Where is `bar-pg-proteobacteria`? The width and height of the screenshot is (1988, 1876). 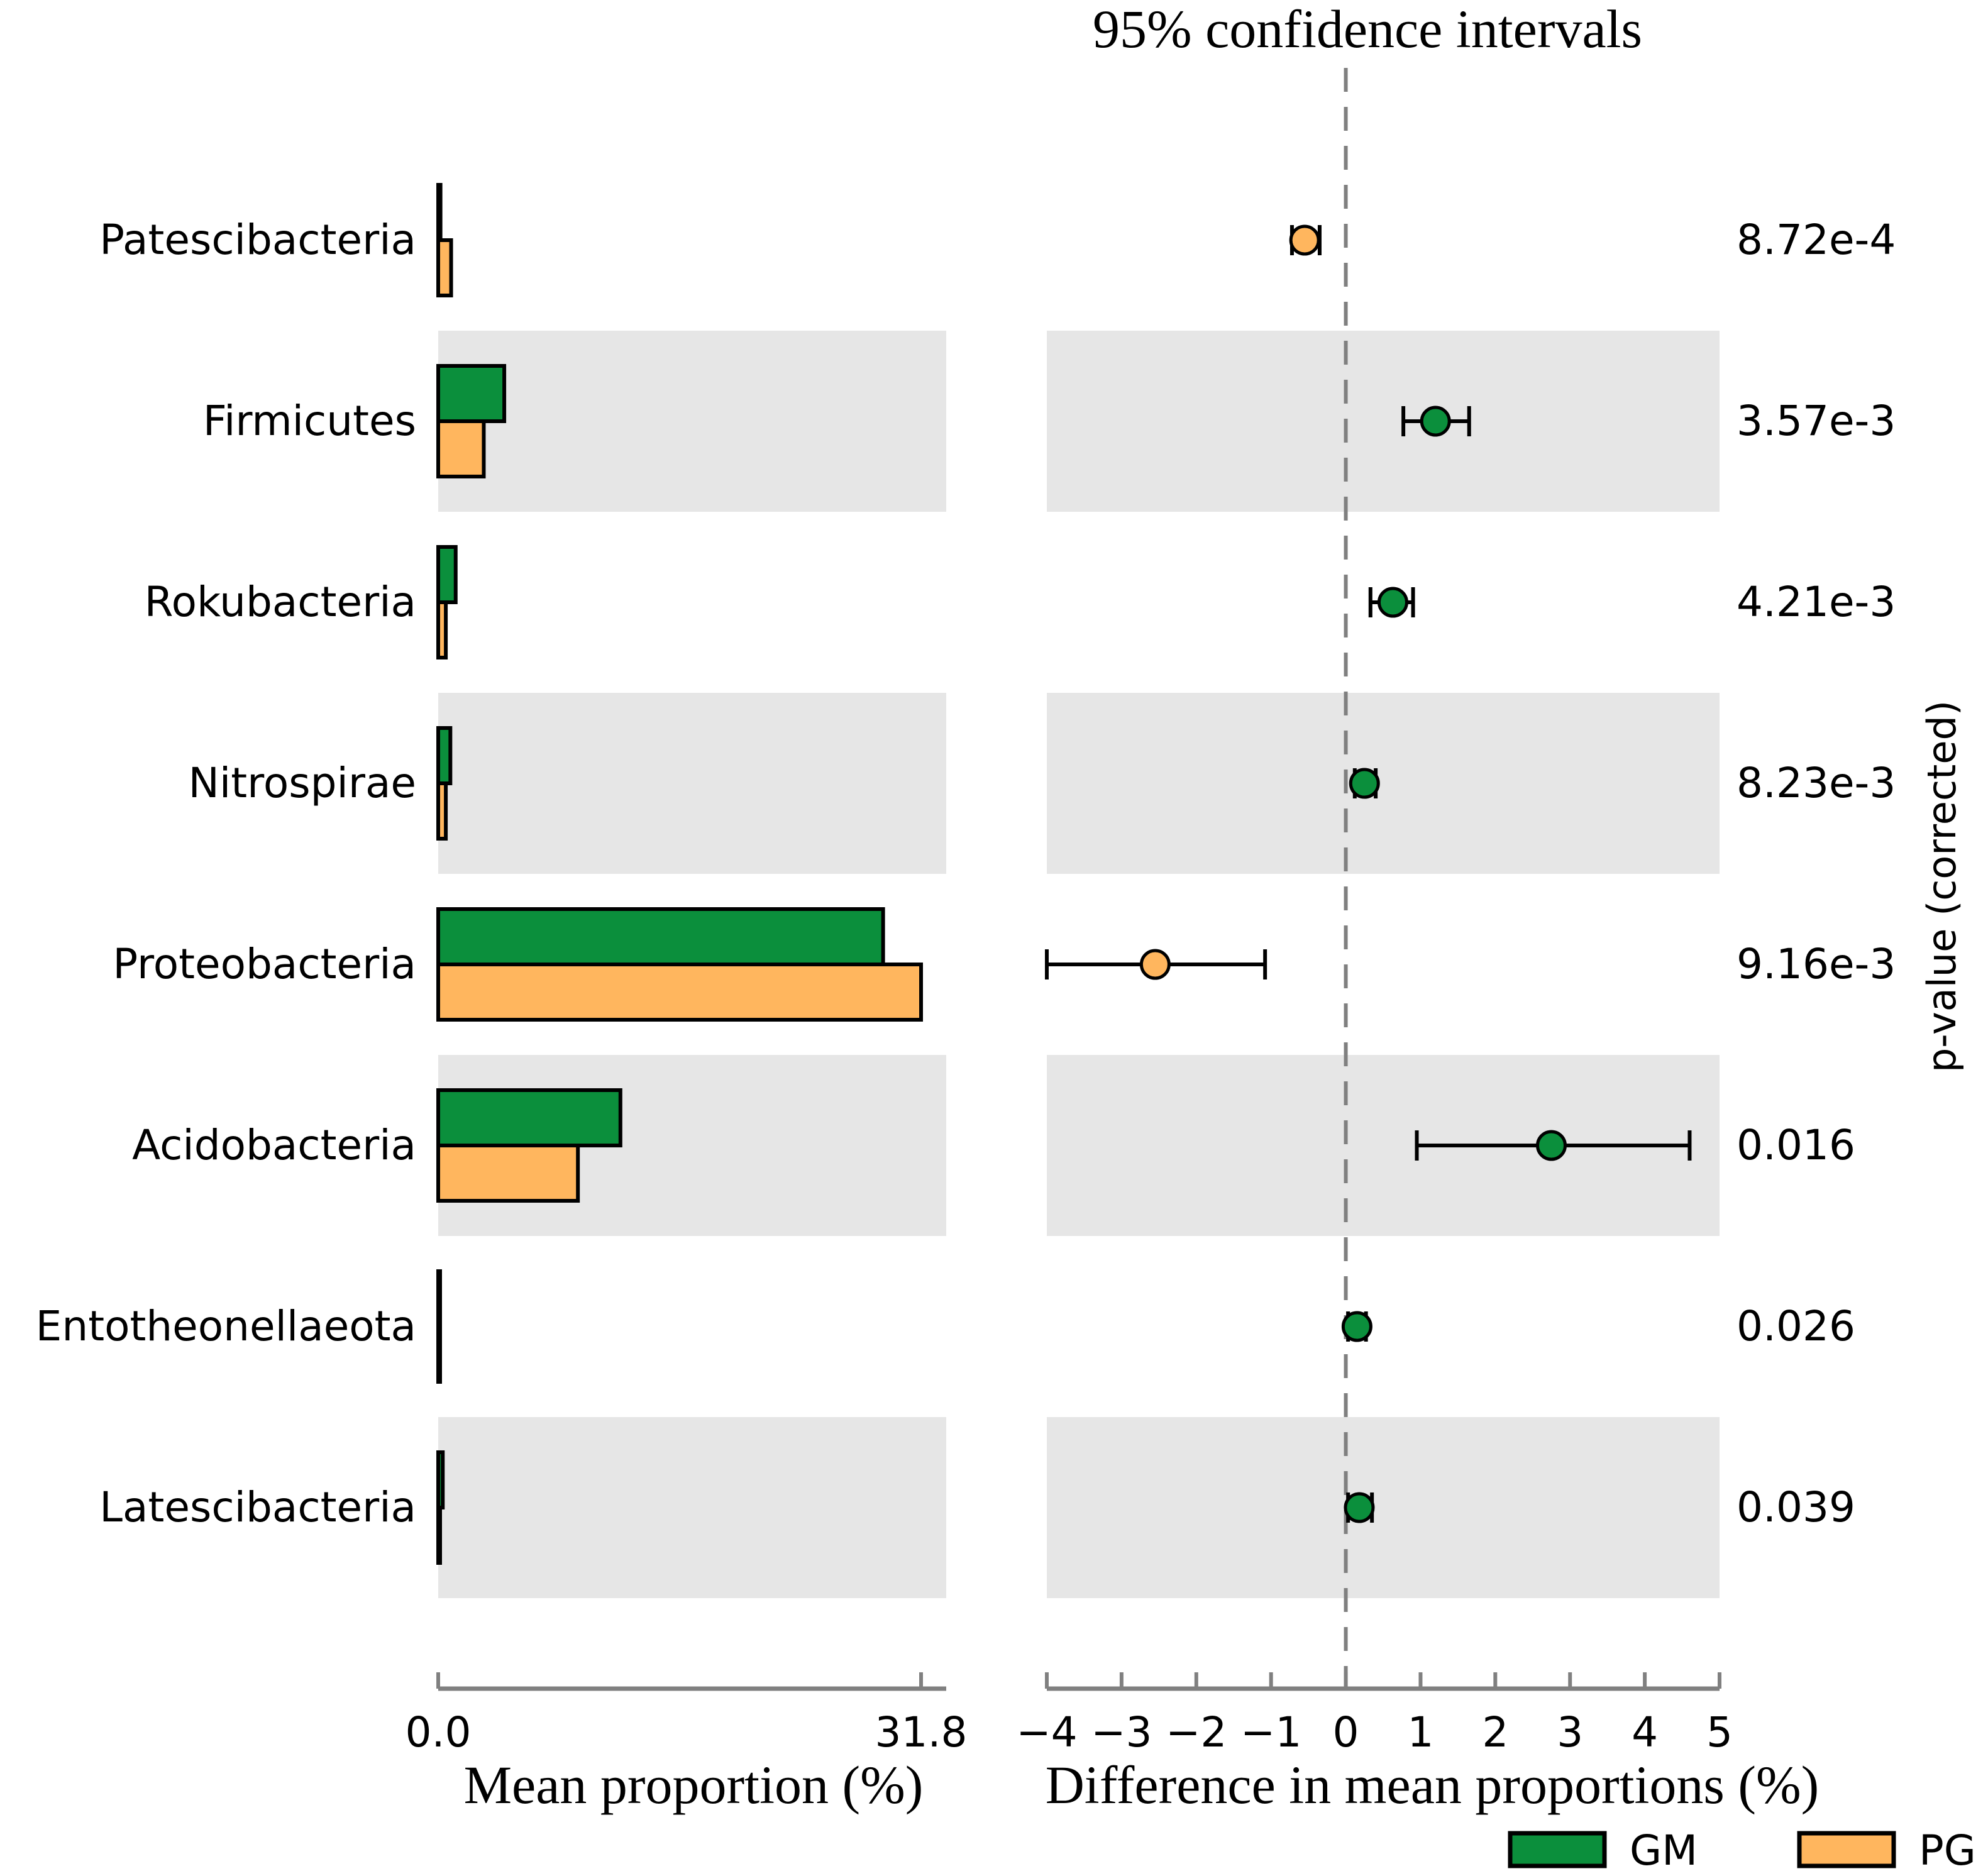
bar-pg-proteobacteria is located at coordinates (679, 992).